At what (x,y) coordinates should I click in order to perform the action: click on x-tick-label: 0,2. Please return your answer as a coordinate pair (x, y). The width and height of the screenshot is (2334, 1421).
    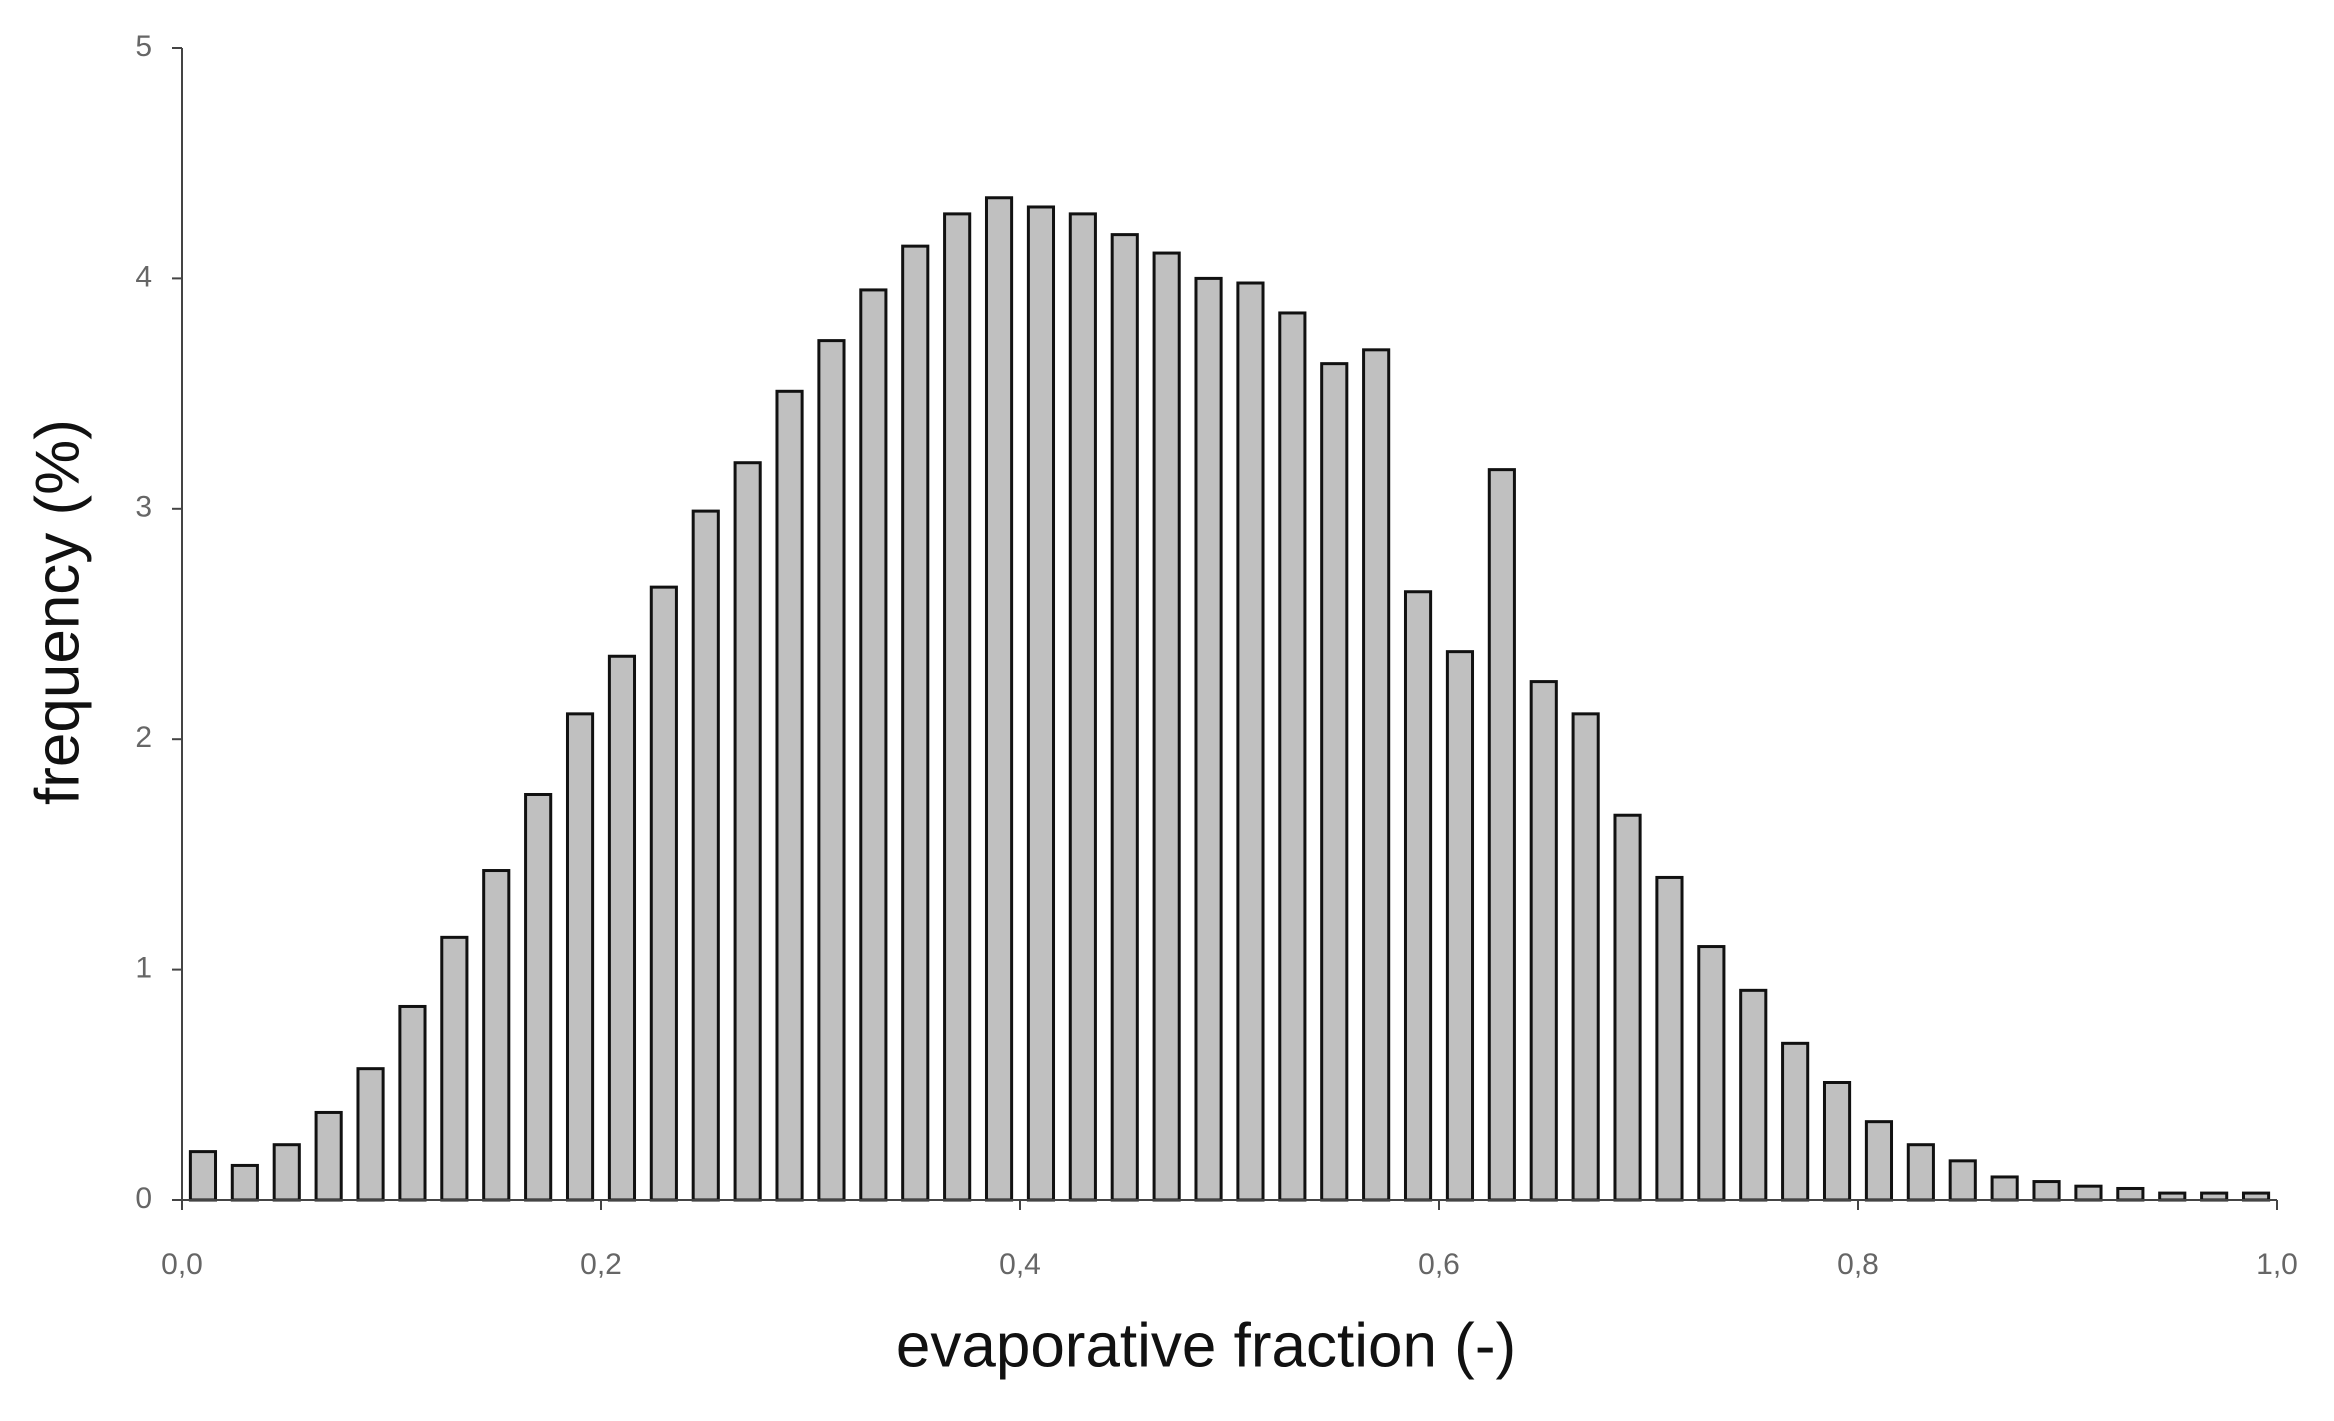
    Looking at the image, I should click on (601, 1264).